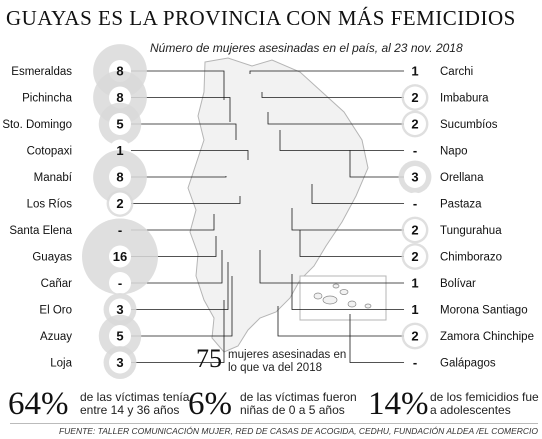 The height and width of the screenshot is (439, 542). I want to click on province-label: El Oro, so click(55, 311).